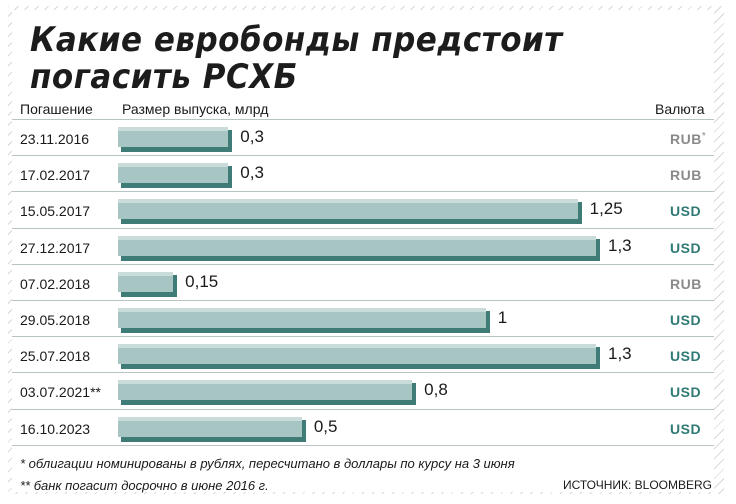 The width and height of the screenshot is (736, 504). What do you see at coordinates (55, 139) in the screenshot?
I see `maturity-date: 23.11.2016` at bounding box center [55, 139].